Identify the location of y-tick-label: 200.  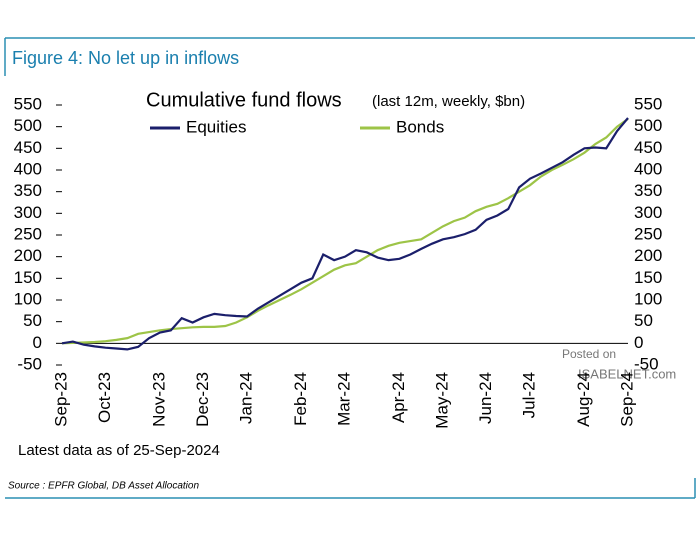
(28, 255).